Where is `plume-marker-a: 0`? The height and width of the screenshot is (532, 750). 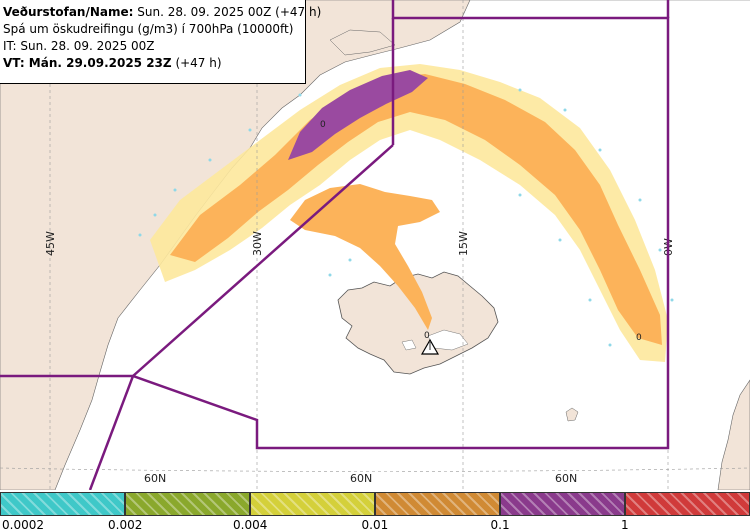
plume-marker-a: 0 is located at coordinates (323, 125).